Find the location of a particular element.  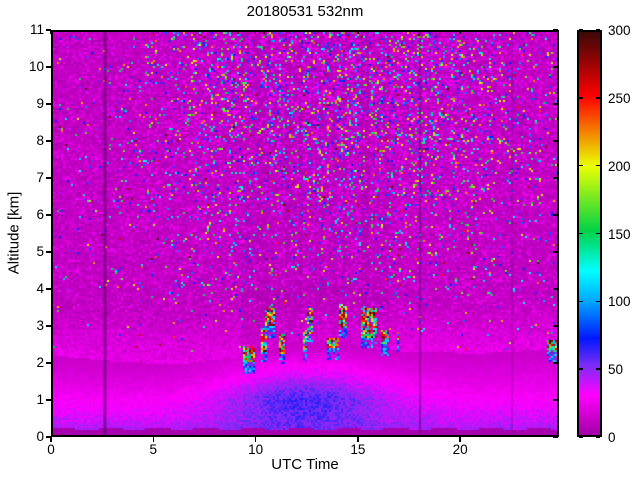

colorbar-tick-label: 200 is located at coordinates (619, 166).